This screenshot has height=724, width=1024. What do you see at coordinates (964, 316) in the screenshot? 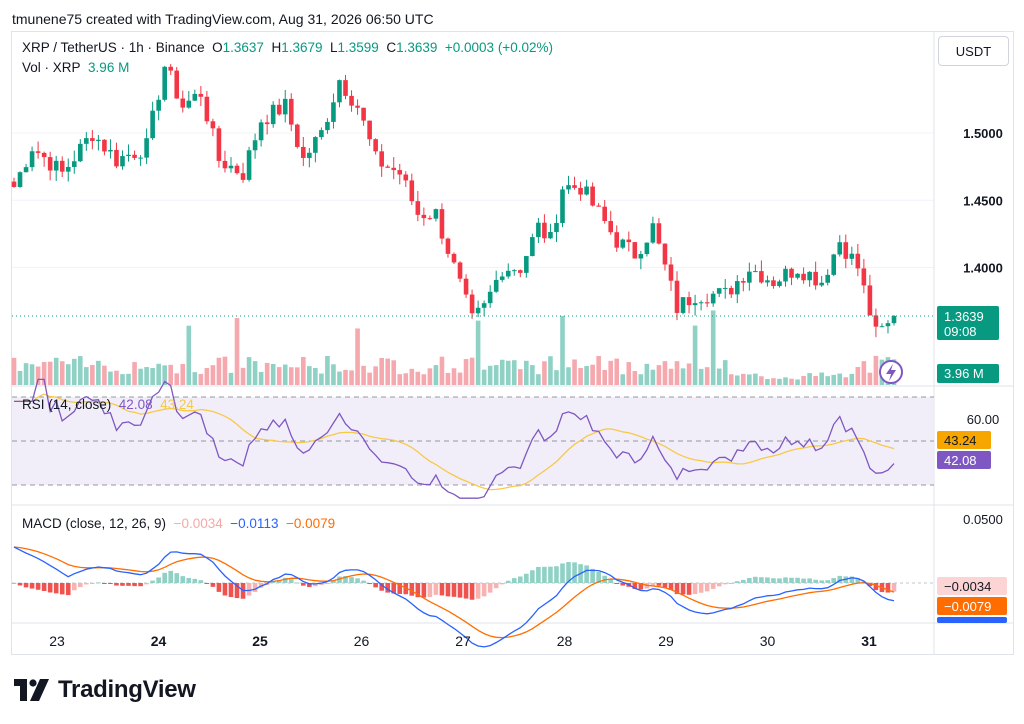
I see `last-price-label: 1.3639` at bounding box center [964, 316].